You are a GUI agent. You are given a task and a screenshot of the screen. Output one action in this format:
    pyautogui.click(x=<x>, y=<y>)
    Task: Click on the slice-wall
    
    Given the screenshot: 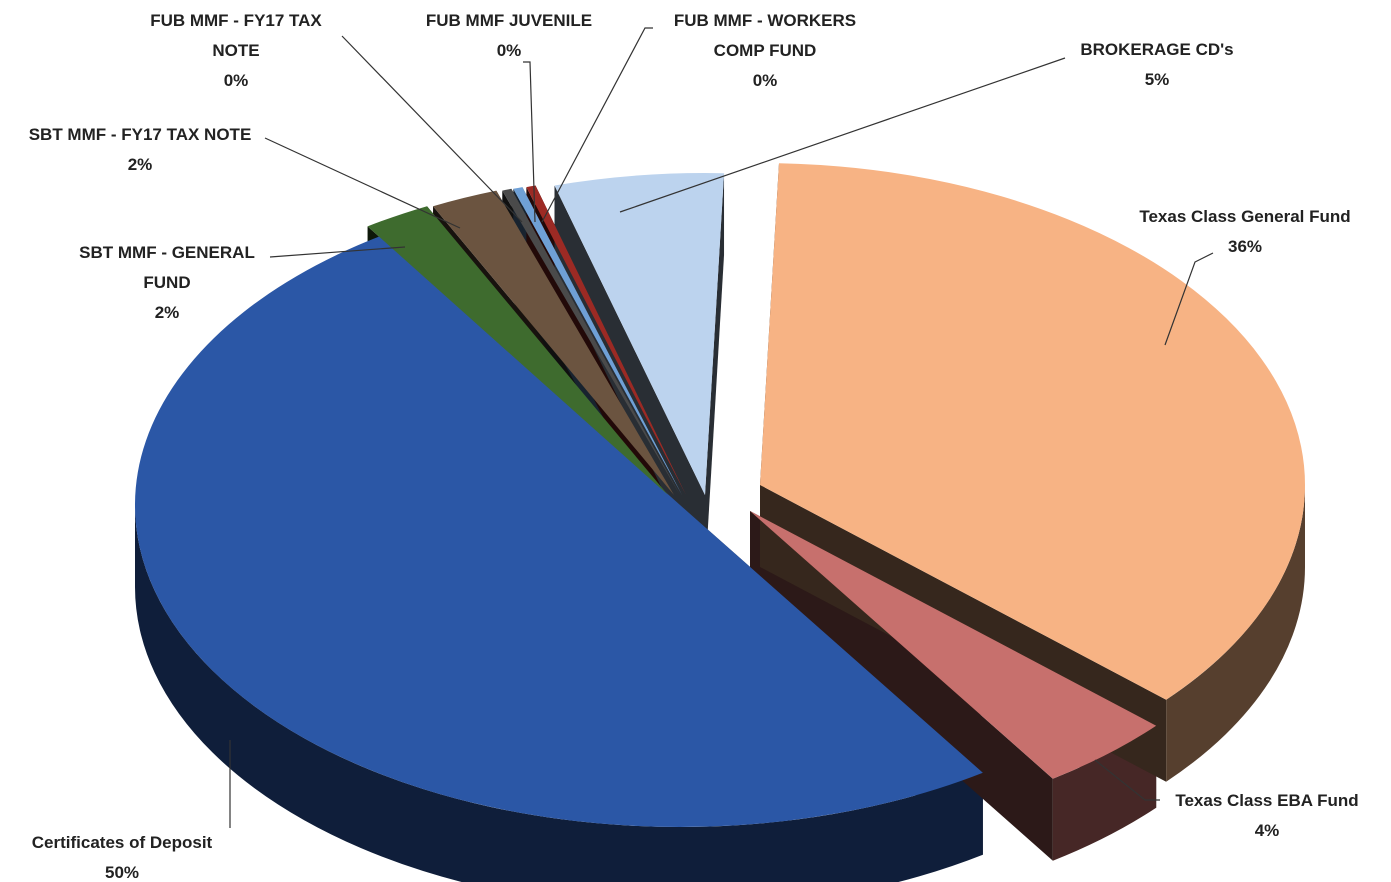 What is the action you would take?
    pyautogui.click(x=715, y=375)
    